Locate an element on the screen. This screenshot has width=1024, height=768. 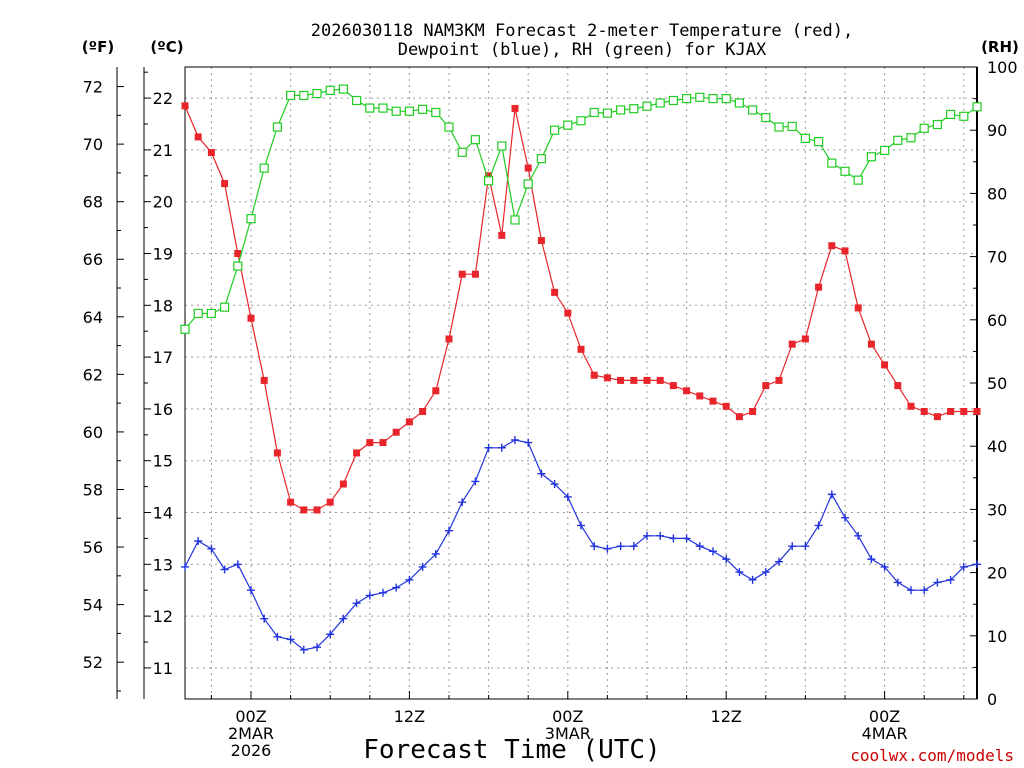
x-tick-label: 12Z is located at coordinates (409, 716).